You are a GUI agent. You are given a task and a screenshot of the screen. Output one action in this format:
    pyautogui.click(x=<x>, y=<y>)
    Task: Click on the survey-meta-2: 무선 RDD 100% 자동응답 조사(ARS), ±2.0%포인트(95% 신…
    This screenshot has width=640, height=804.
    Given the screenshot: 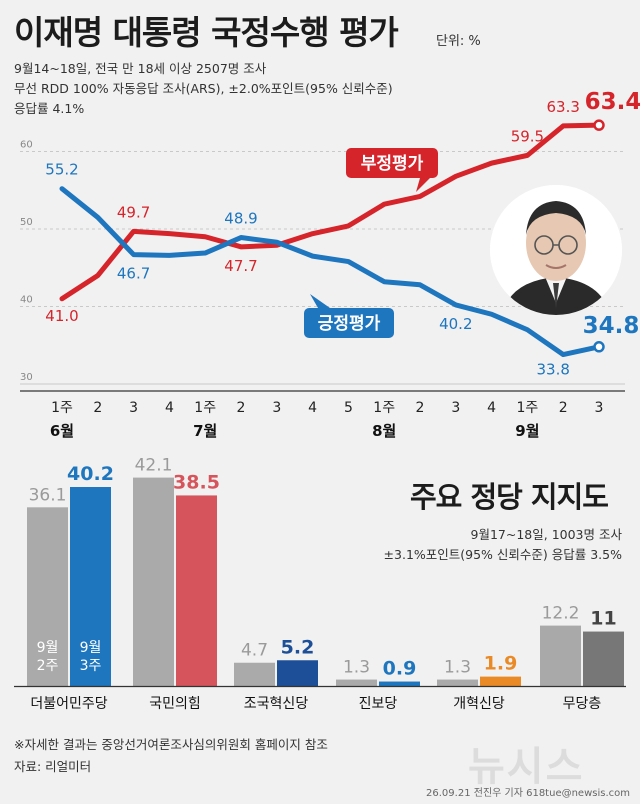 What is the action you would take?
    pyautogui.click(x=203, y=88)
    